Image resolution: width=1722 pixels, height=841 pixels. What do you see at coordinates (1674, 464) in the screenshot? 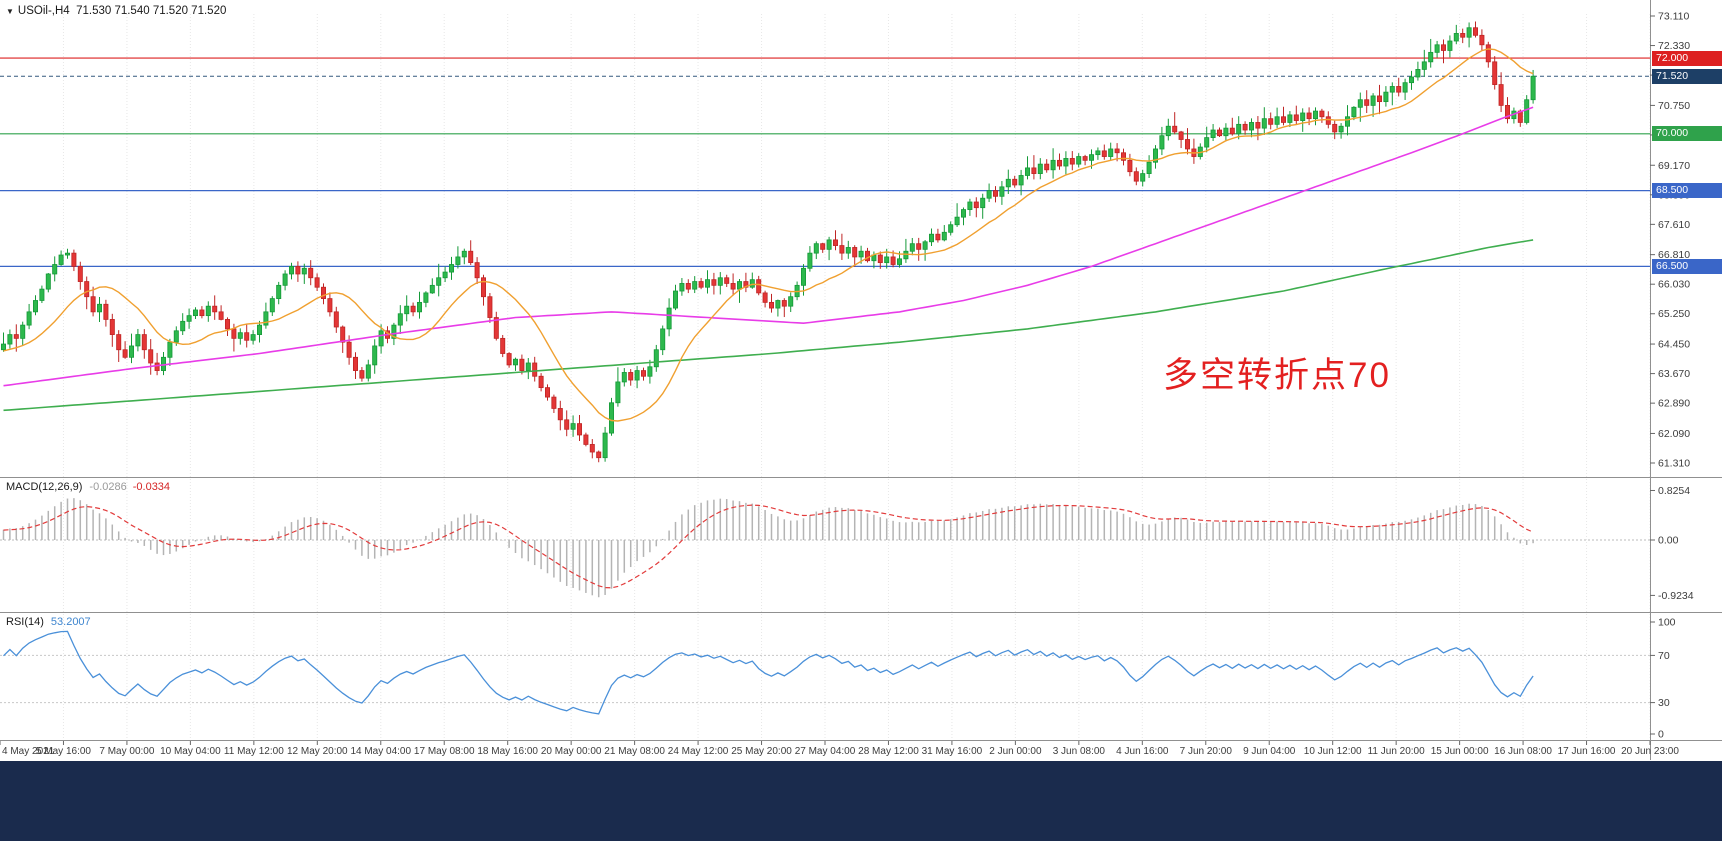
I see `price-tick-label: 61.310` at bounding box center [1674, 464].